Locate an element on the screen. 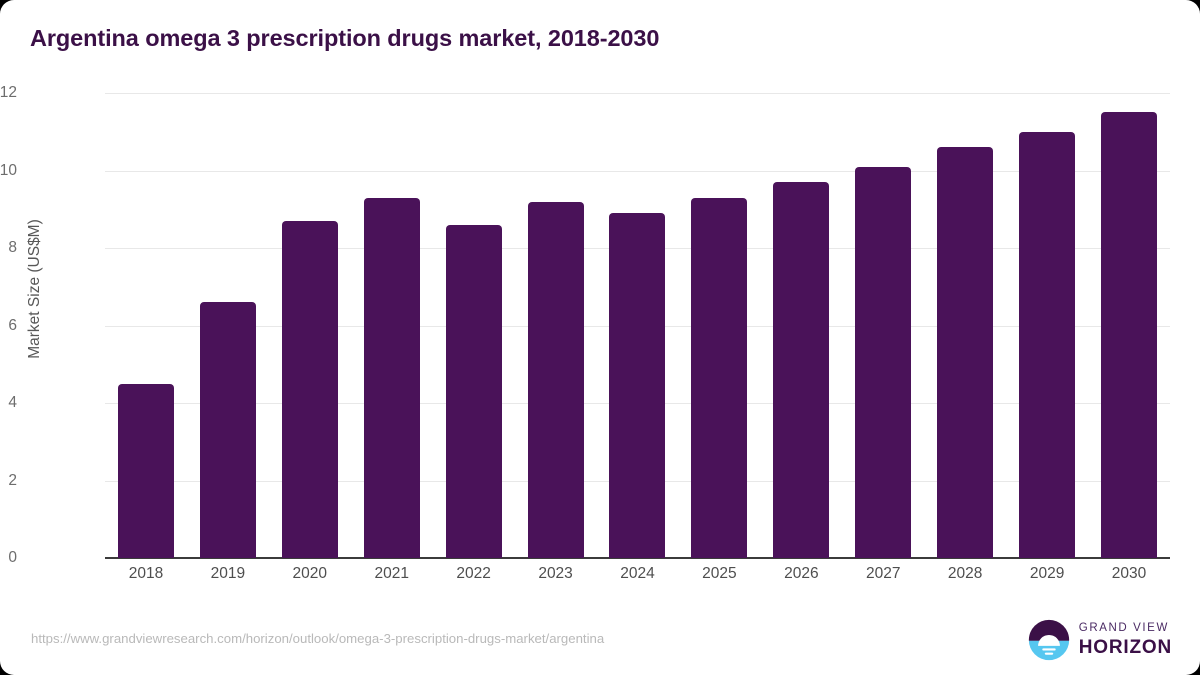 This screenshot has height=675, width=1200. x-tick-label: 2027 is located at coordinates (883, 573).